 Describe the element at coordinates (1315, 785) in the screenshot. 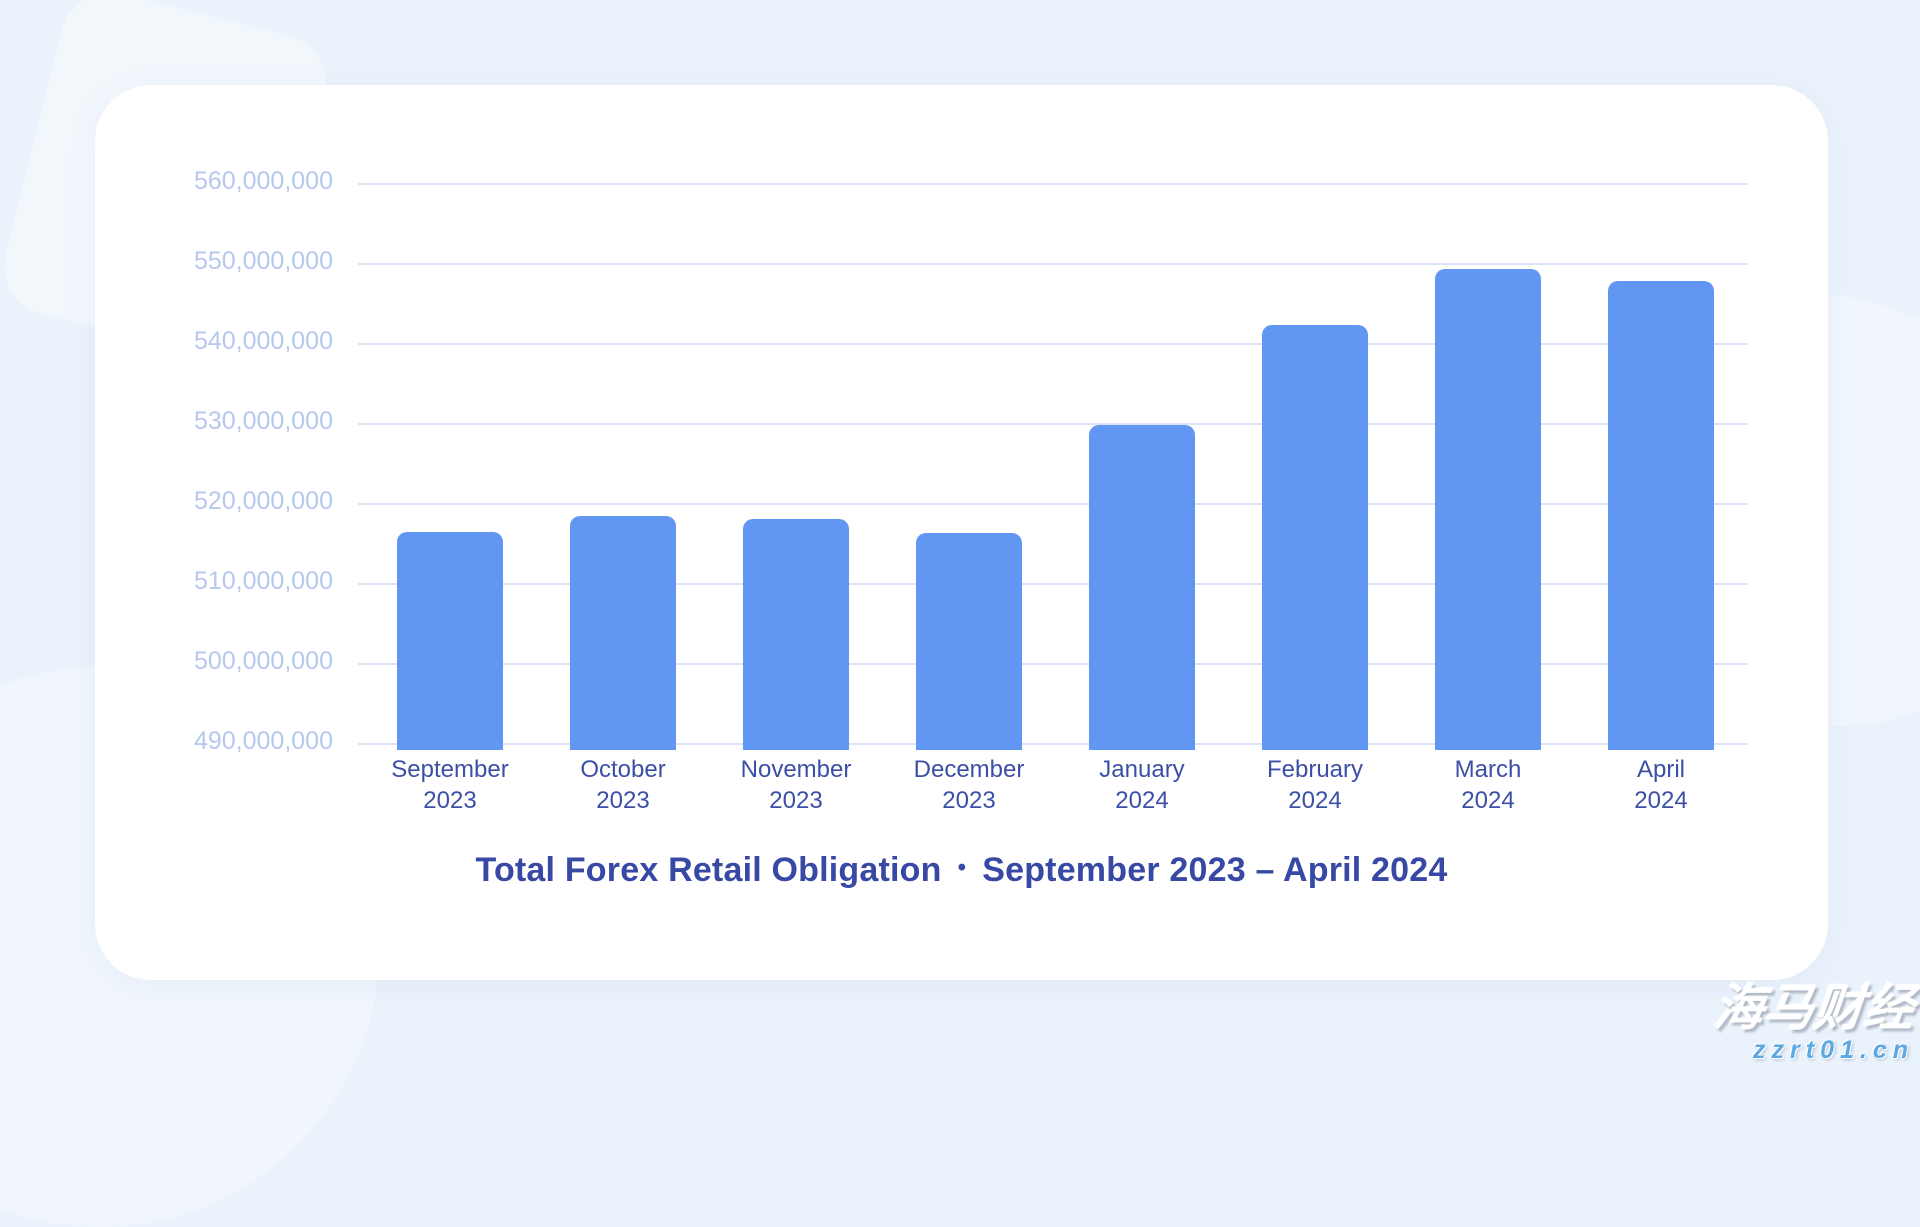

I see `x-axis-label: February 2024` at that location.